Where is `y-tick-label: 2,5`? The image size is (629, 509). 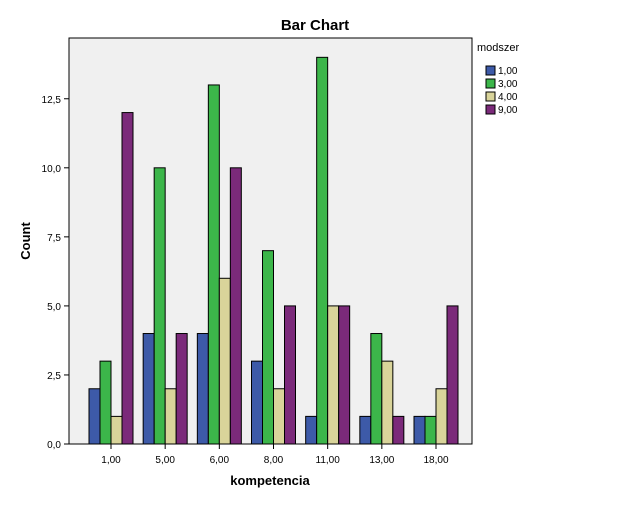
y-tick-label: 2,5 is located at coordinates (54, 376).